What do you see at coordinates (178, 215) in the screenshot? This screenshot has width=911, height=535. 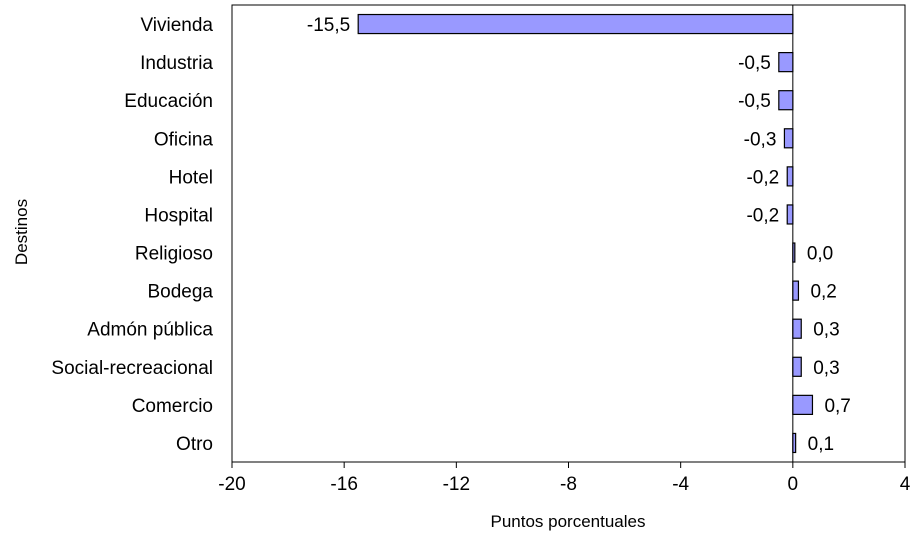 I see `category-label: Hospital` at bounding box center [178, 215].